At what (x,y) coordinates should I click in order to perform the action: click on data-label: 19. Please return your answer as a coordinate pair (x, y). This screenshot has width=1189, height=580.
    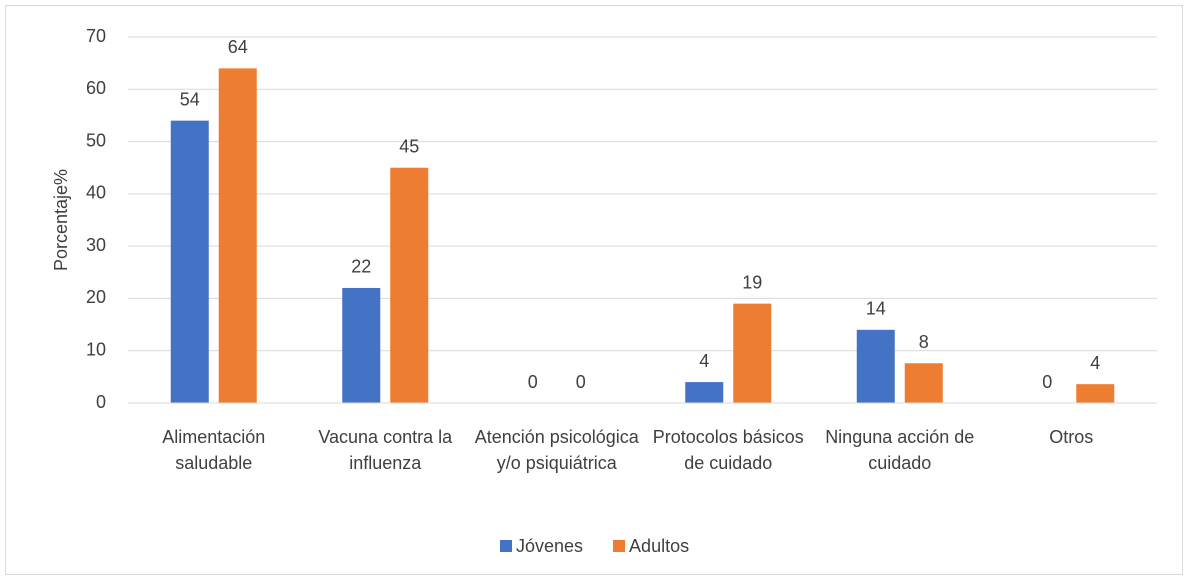
    Looking at the image, I should click on (752, 282).